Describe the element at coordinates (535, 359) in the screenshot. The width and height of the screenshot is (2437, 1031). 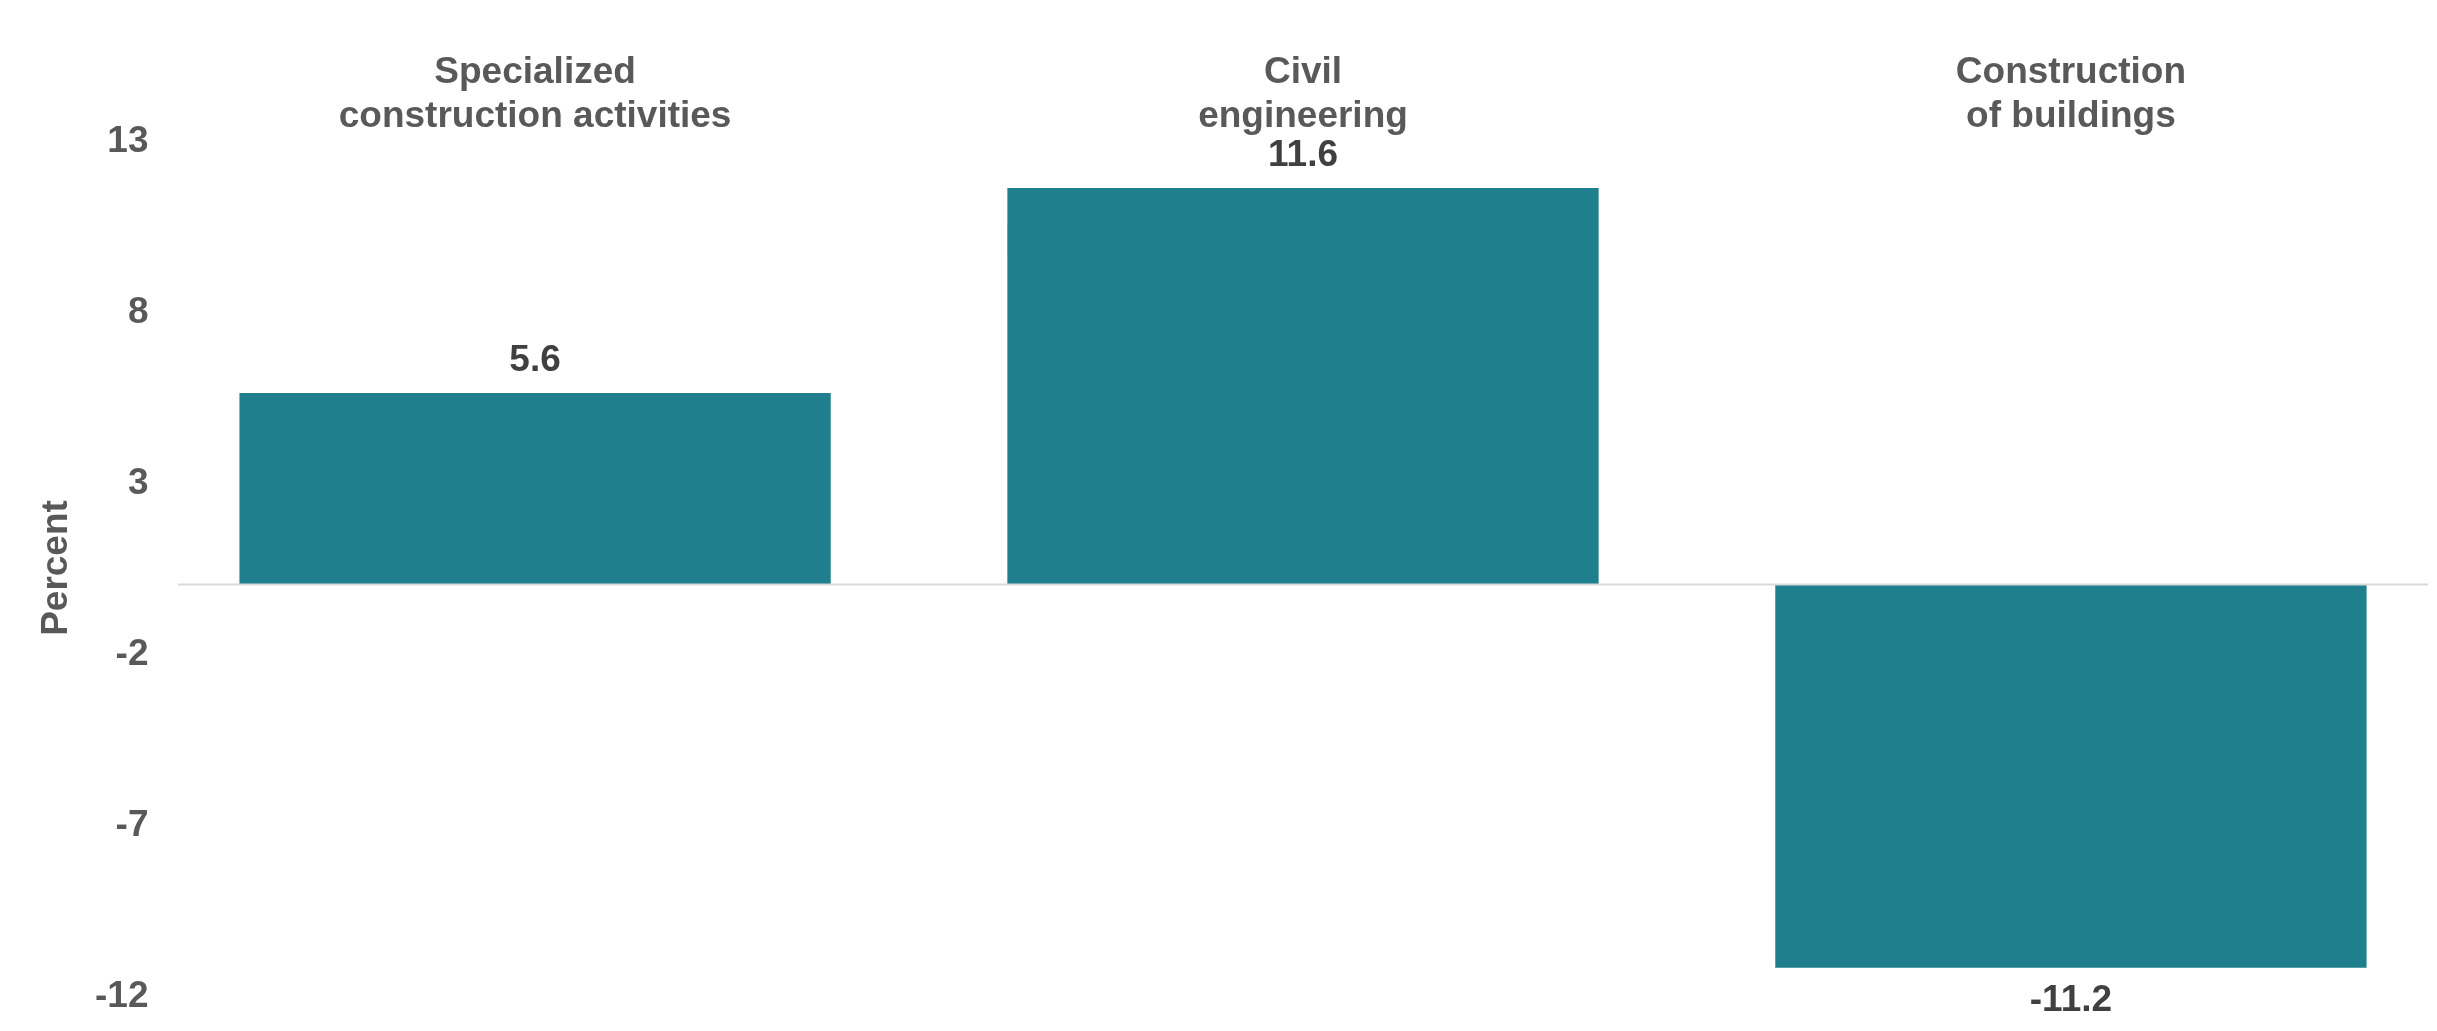
I see `data-label: 5.6` at that location.